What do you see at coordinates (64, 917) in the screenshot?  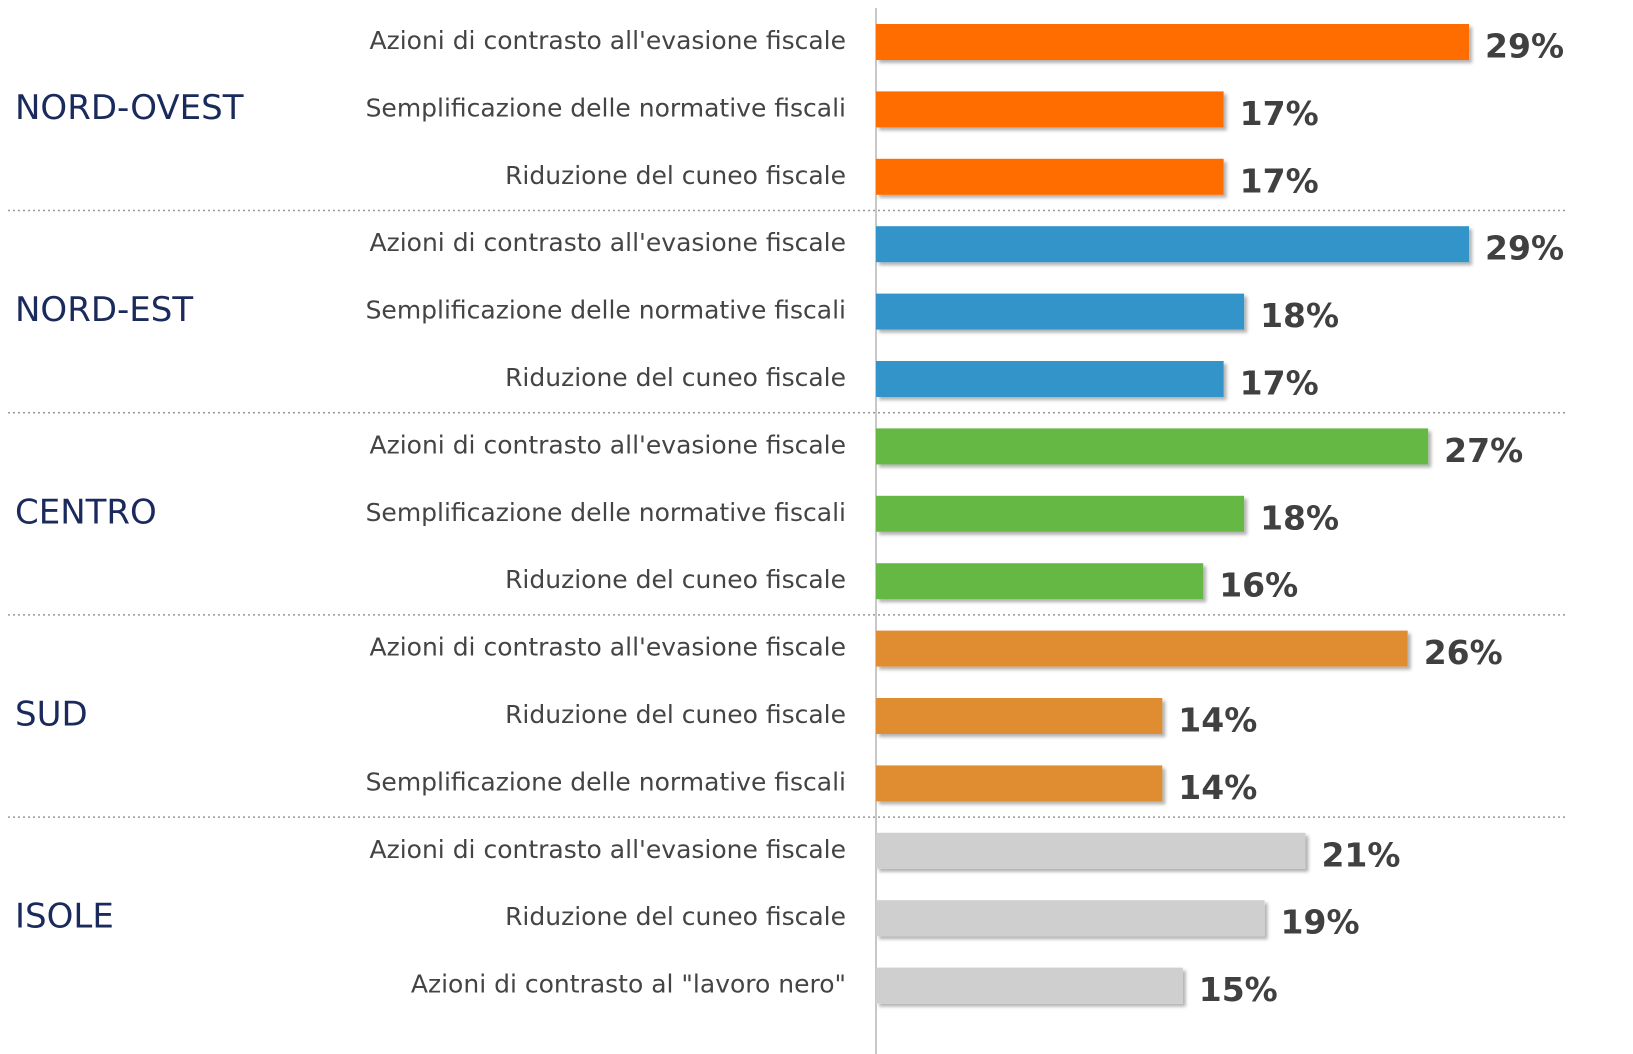 I see `group-label: ISOLE` at bounding box center [64, 917].